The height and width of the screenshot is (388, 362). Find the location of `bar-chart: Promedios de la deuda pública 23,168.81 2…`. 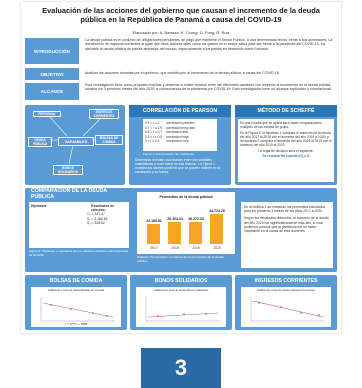

bar-chart: Promedios de la deuda pública 23,168.81 2… is located at coordinates (186, 223).